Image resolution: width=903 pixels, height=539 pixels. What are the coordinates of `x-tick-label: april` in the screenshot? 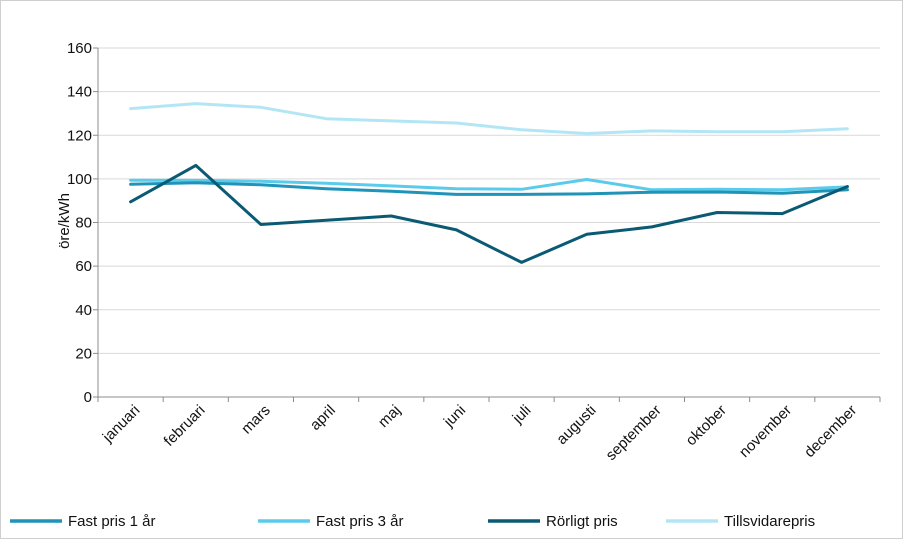 It's located at (323, 418).